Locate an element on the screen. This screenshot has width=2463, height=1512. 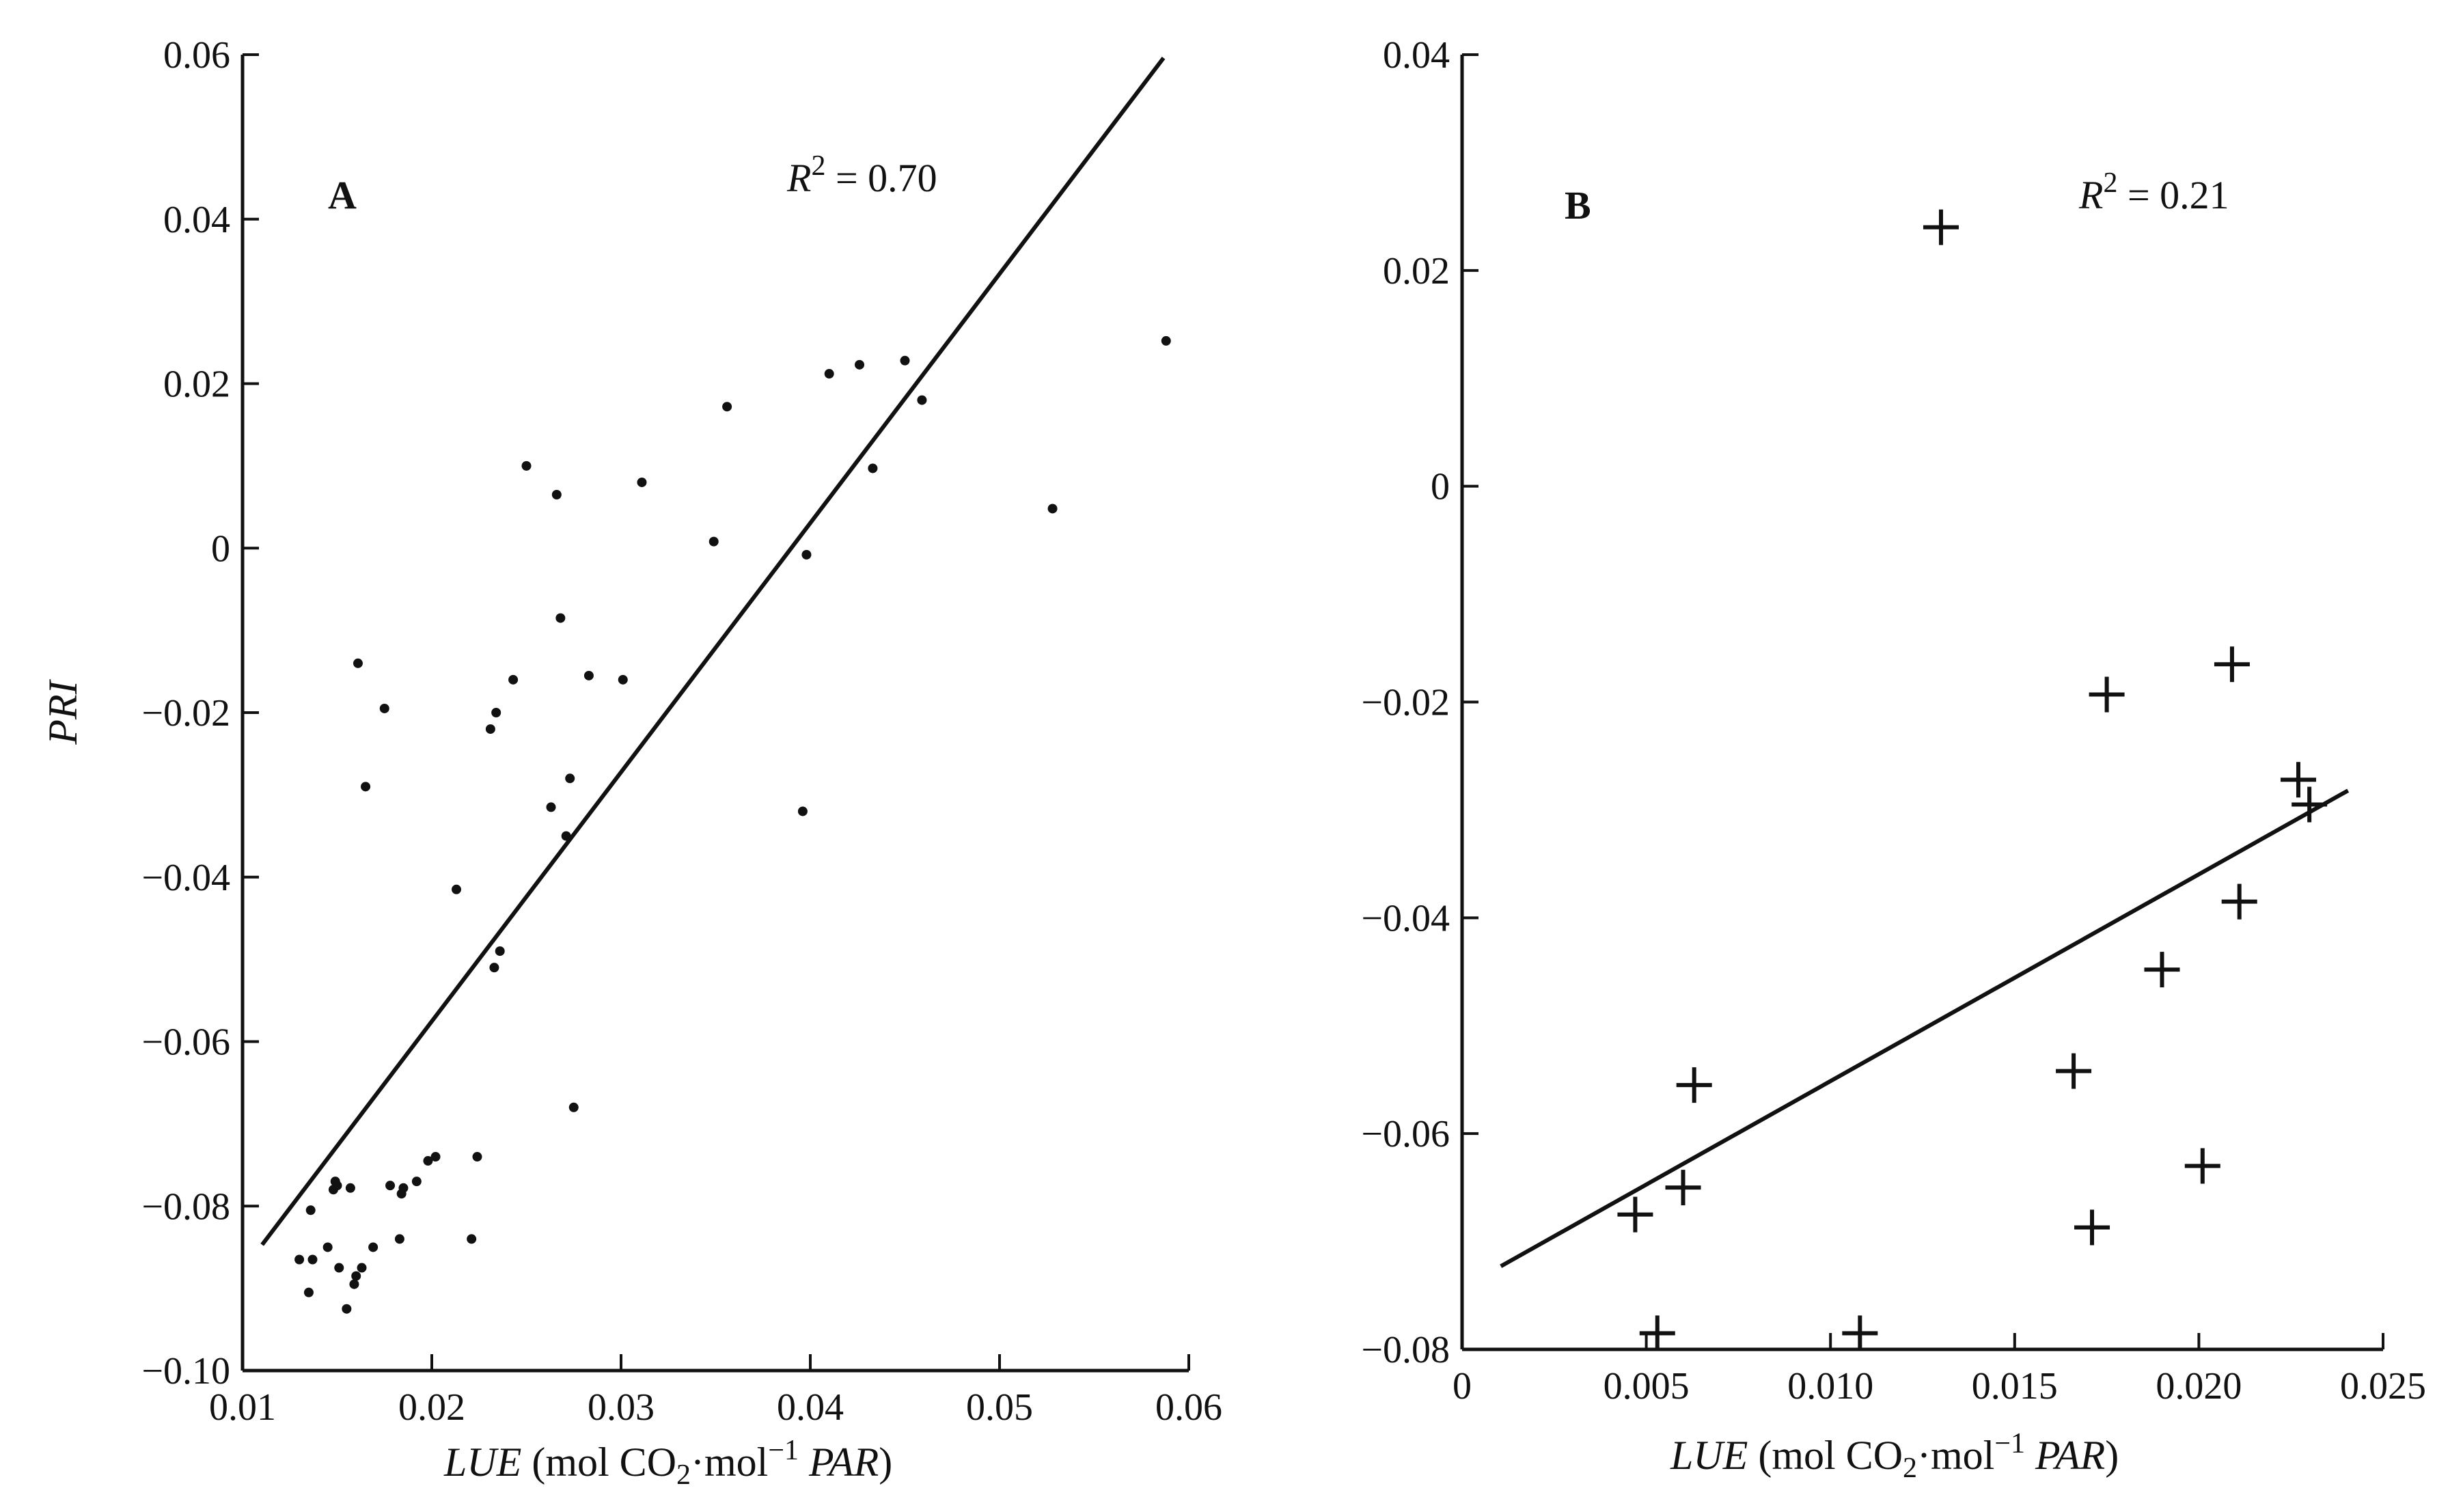
panel-b-r2-value: = 0.21 is located at coordinates (2173, 195).